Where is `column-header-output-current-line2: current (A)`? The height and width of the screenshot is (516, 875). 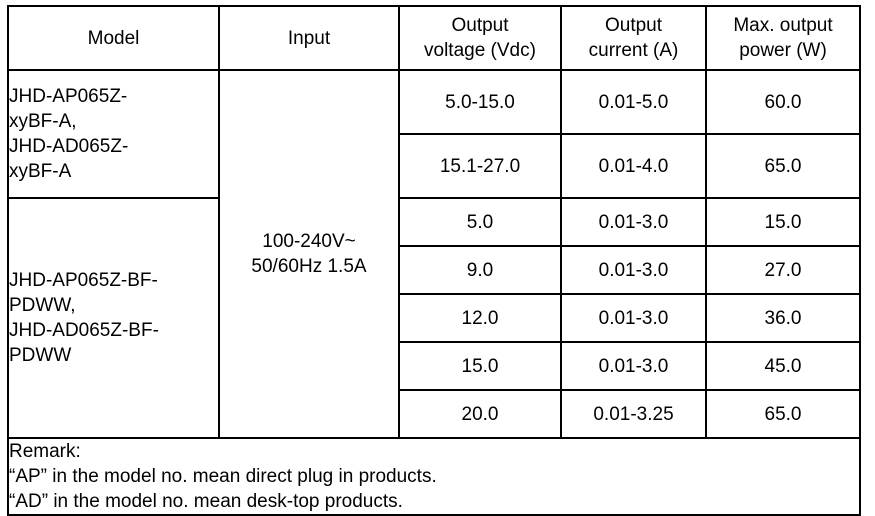 column-header-output-current-line2: current (A) is located at coordinates (633, 50).